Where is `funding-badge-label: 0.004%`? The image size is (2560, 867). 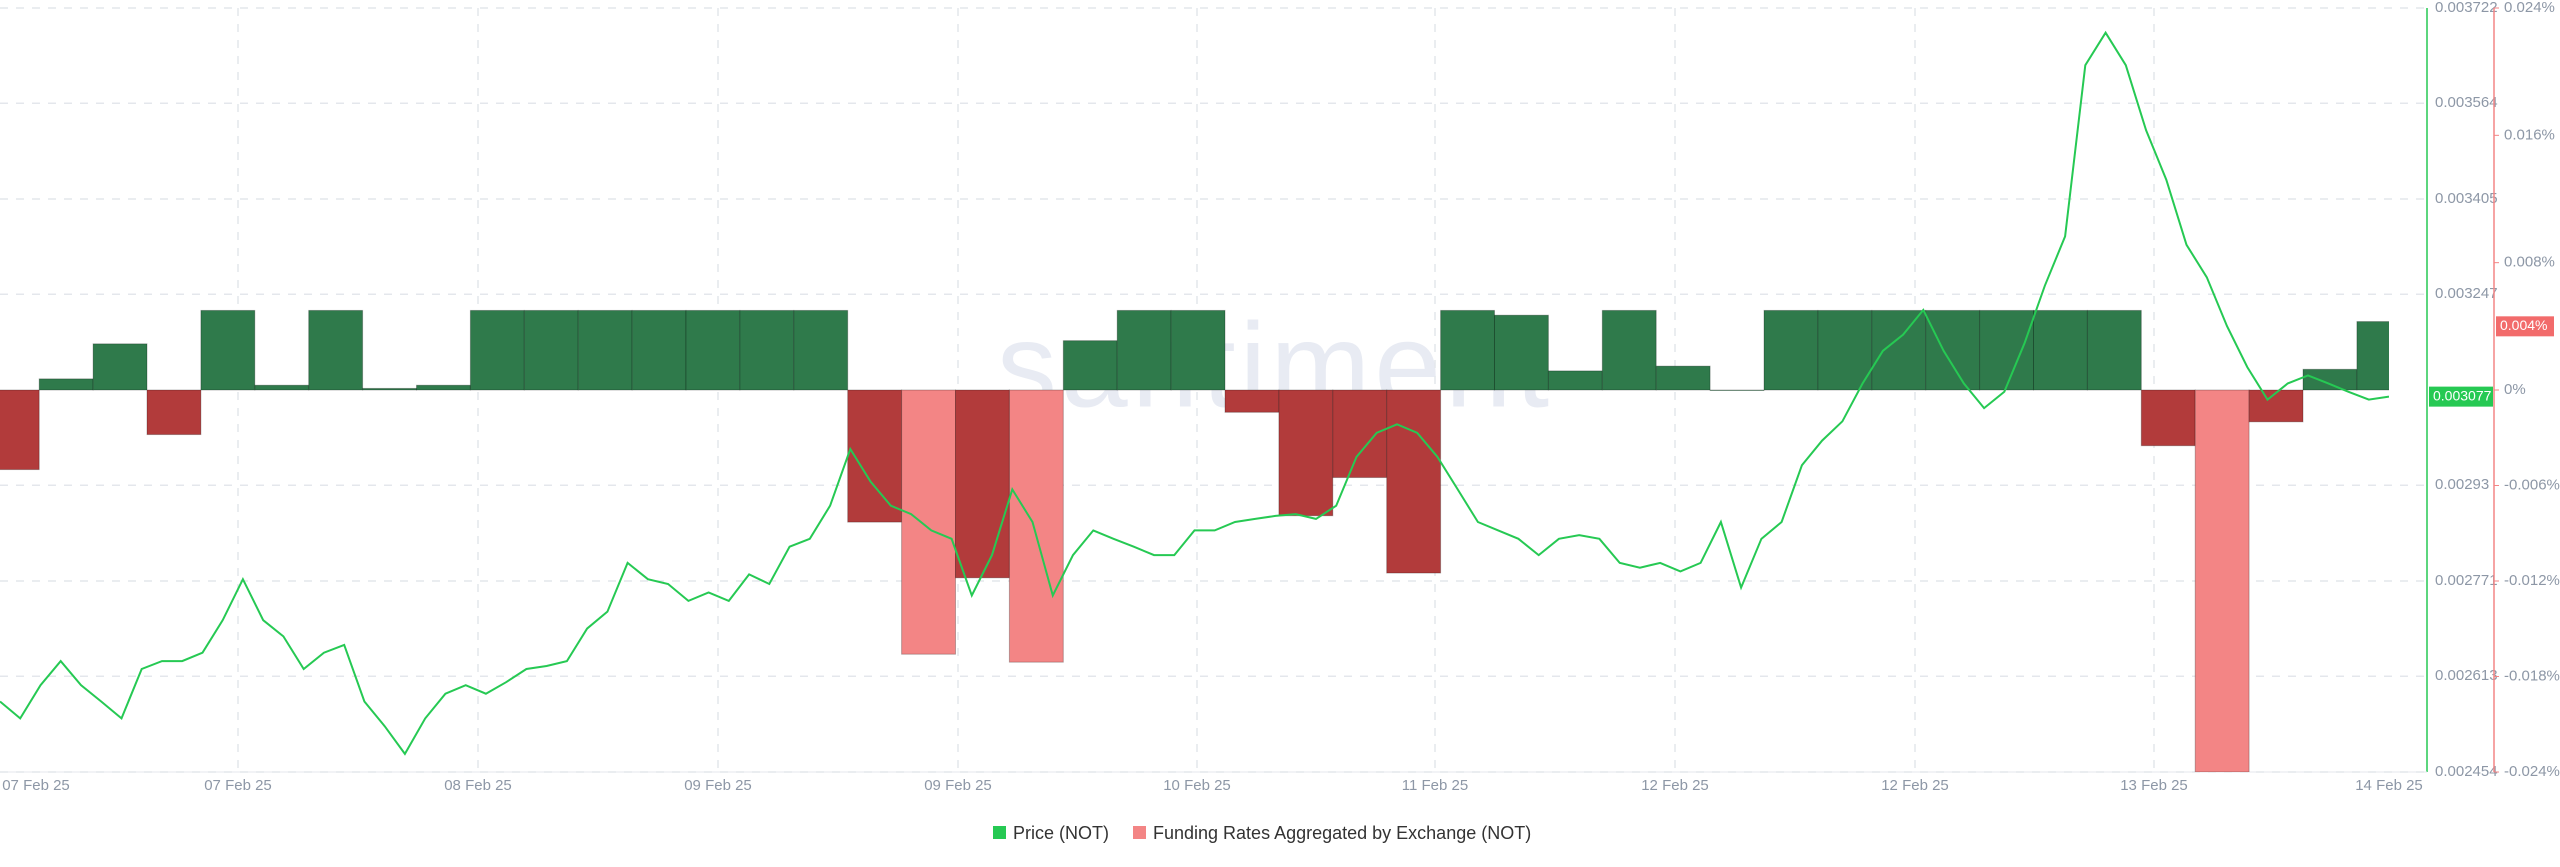
funding-badge-label: 0.004% is located at coordinates (2523, 325).